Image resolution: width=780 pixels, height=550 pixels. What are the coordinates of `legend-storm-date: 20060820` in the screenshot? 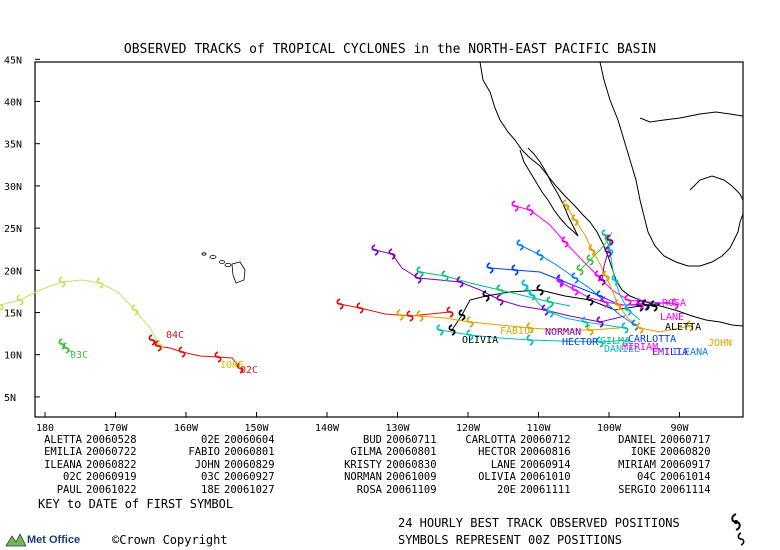 It's located at (685, 452).